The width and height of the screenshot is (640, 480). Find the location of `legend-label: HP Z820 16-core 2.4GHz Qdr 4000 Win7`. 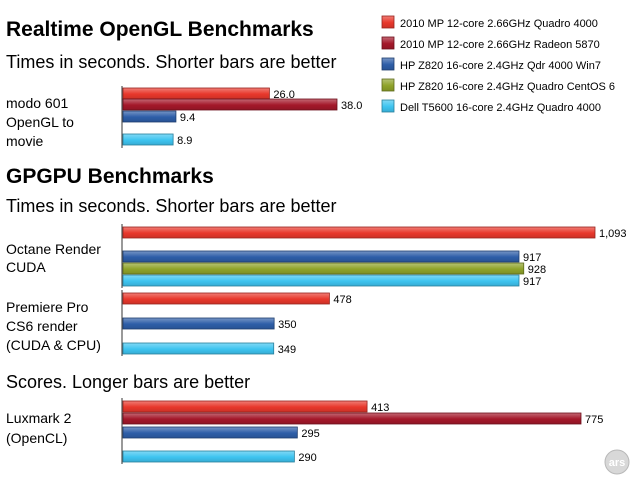

legend-label: HP Z820 16-core 2.4GHz Qdr 4000 Win7 is located at coordinates (500, 66).